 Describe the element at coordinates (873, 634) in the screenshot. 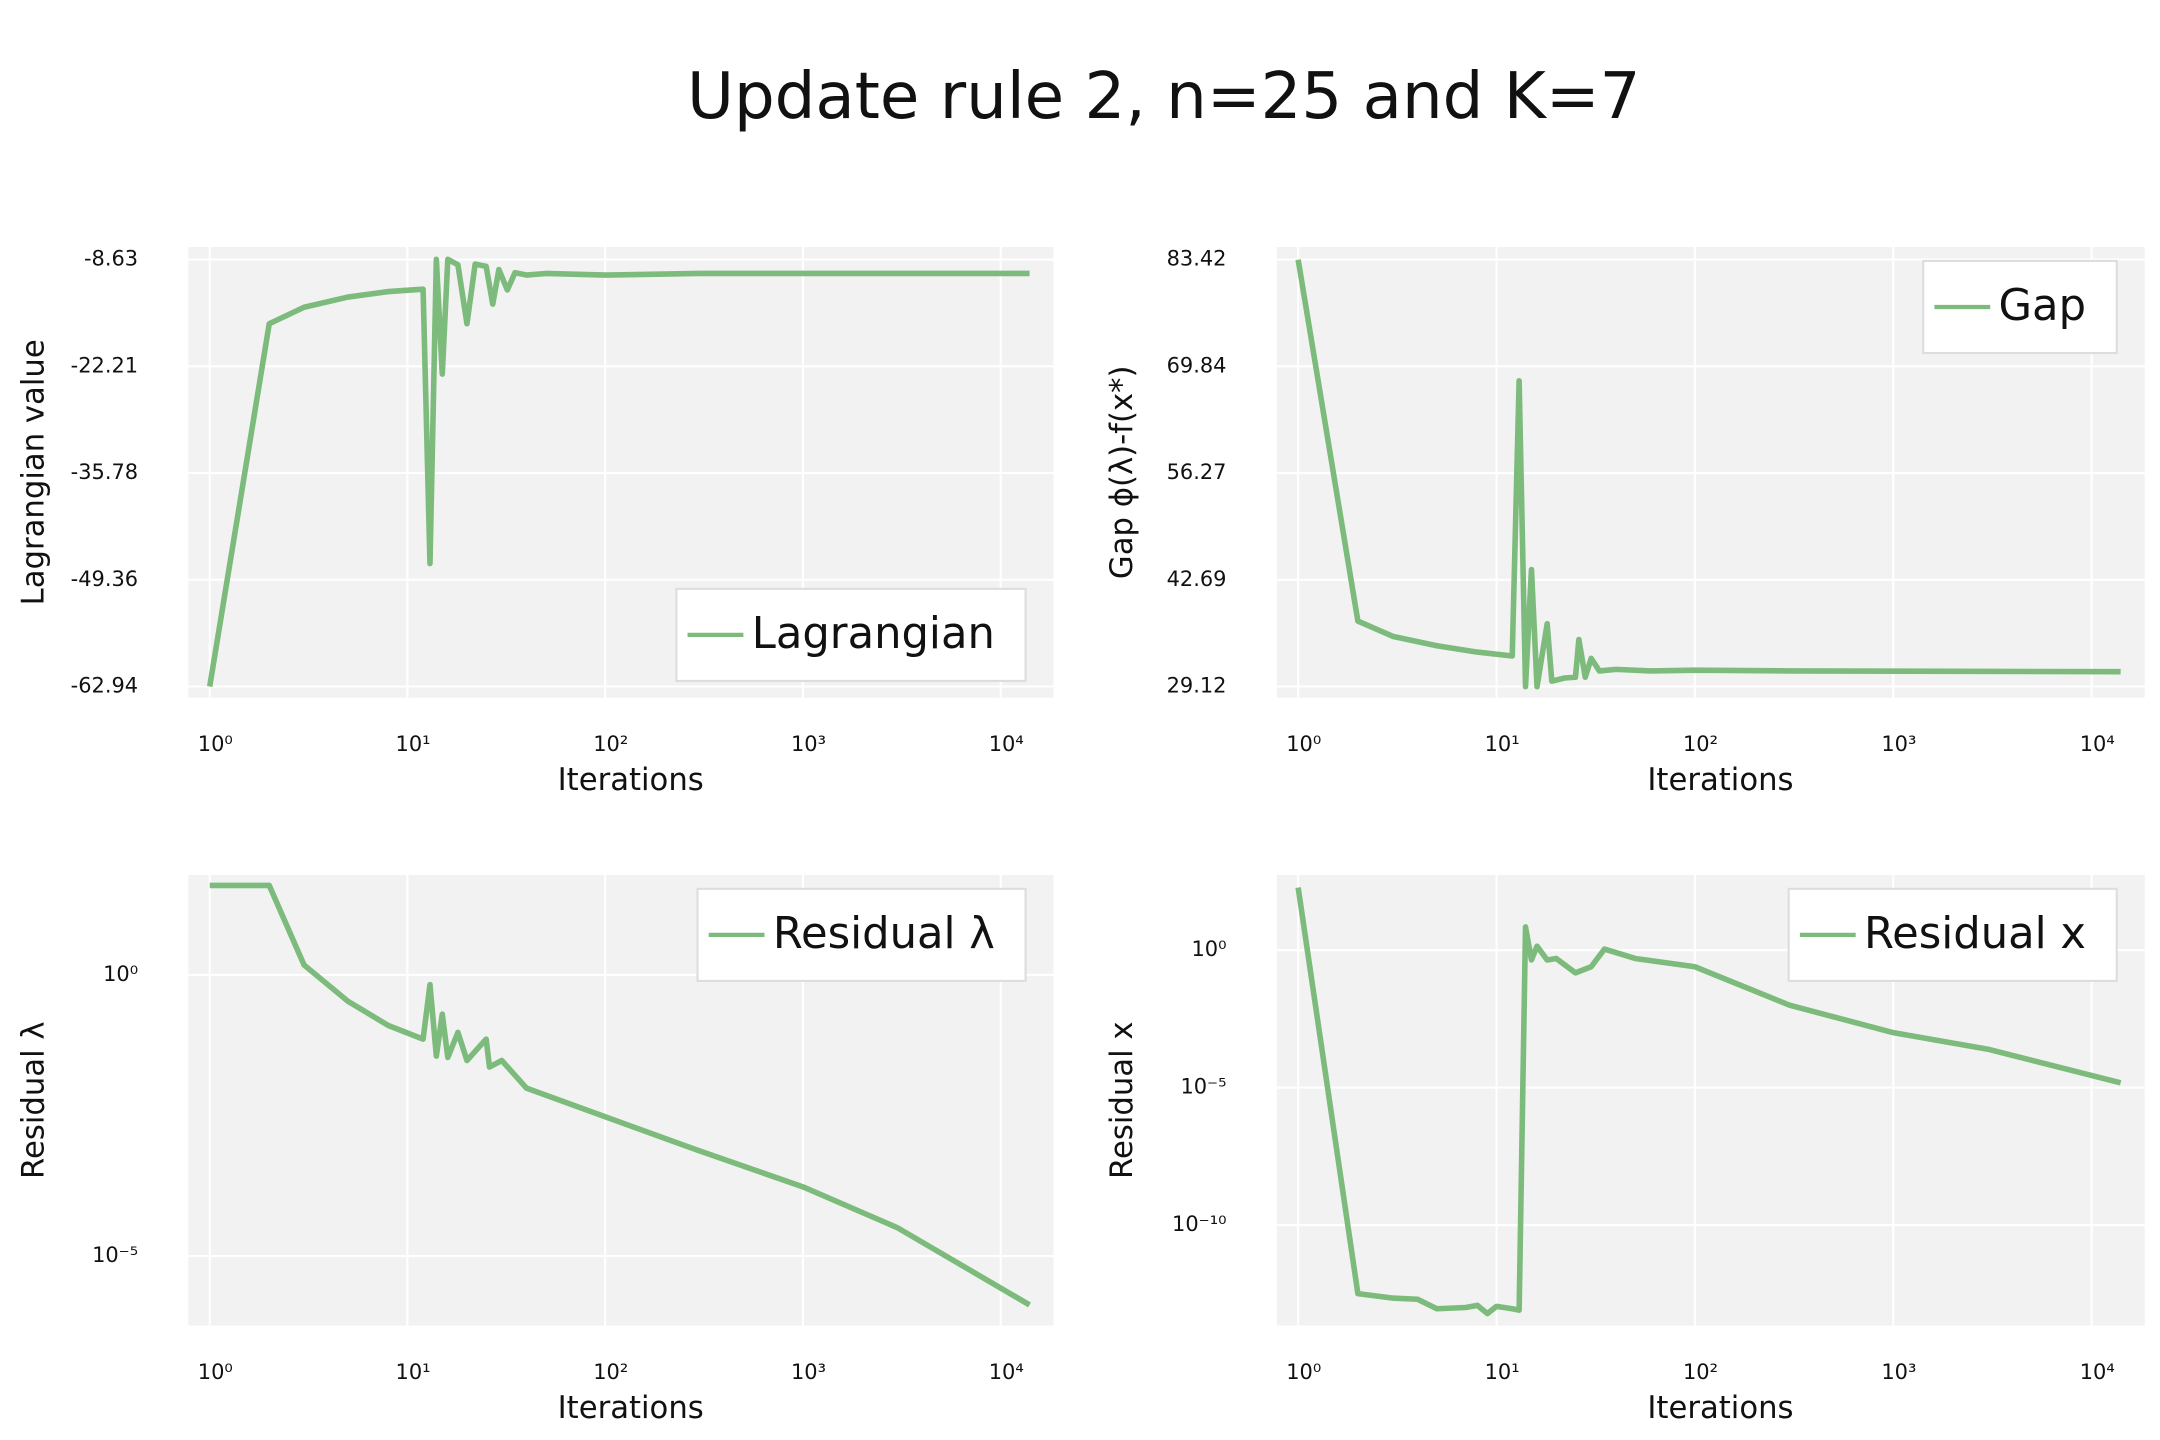

I see `legend-label: Lagrangian` at that location.